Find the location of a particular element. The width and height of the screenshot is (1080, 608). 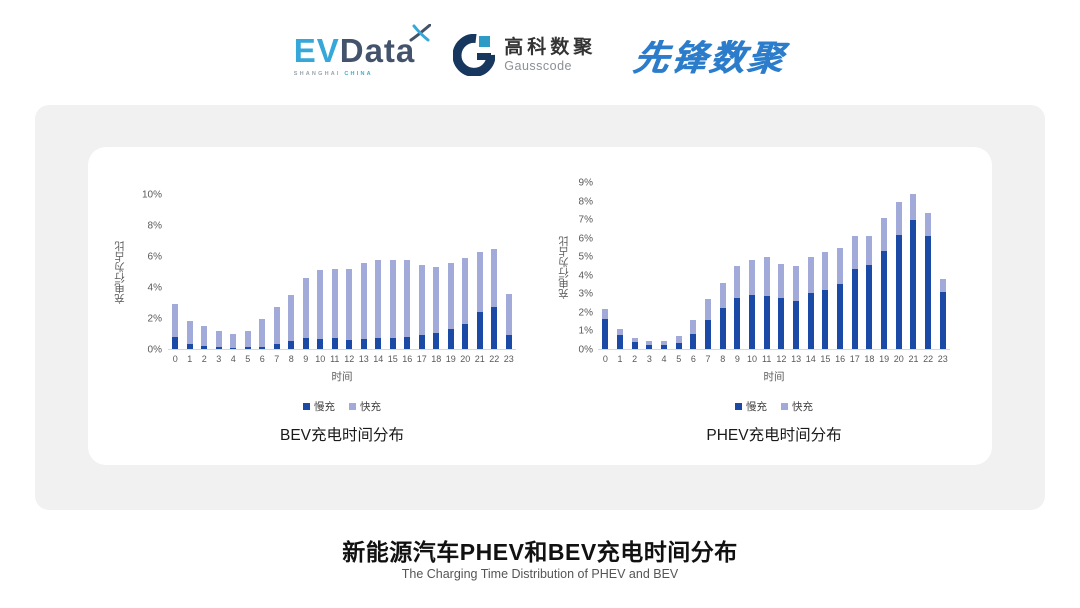

x-tick-label: 9 is located at coordinates (306, 359).